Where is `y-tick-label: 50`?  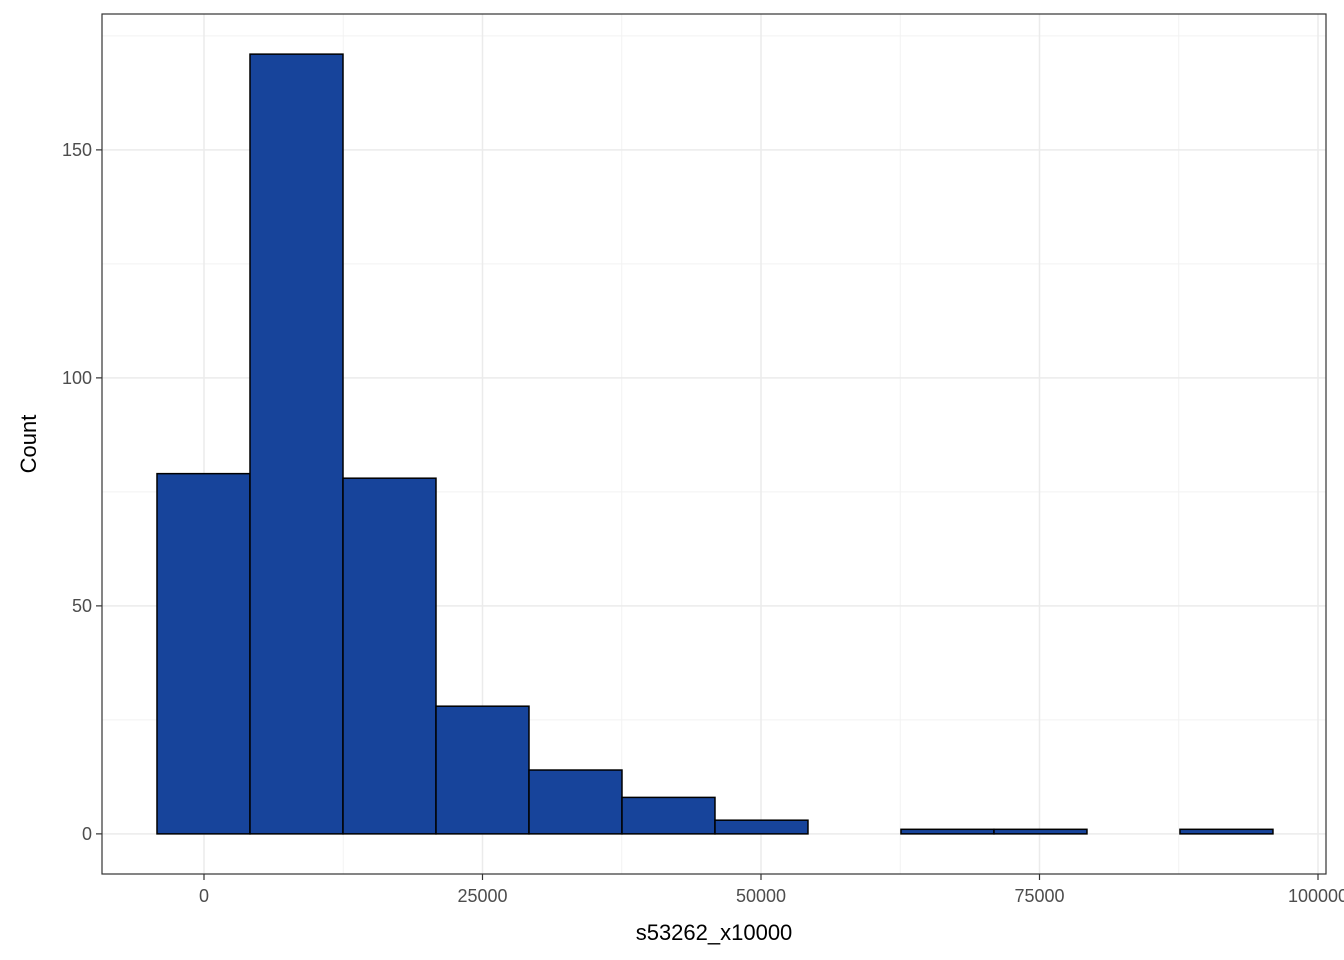
y-tick-label: 50 is located at coordinates (82, 606).